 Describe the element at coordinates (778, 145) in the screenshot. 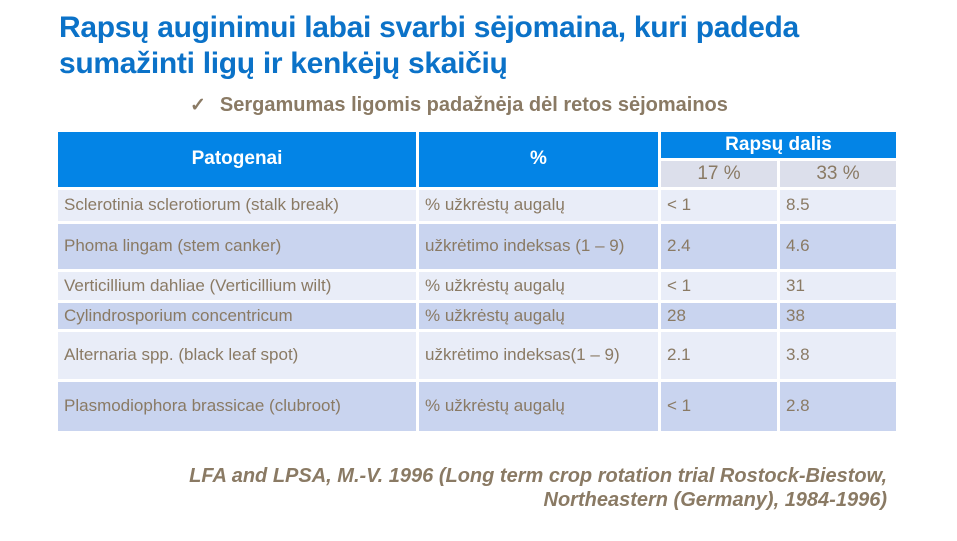

I see `header-group-rapeseed-share: Rapsų dalis` at that location.